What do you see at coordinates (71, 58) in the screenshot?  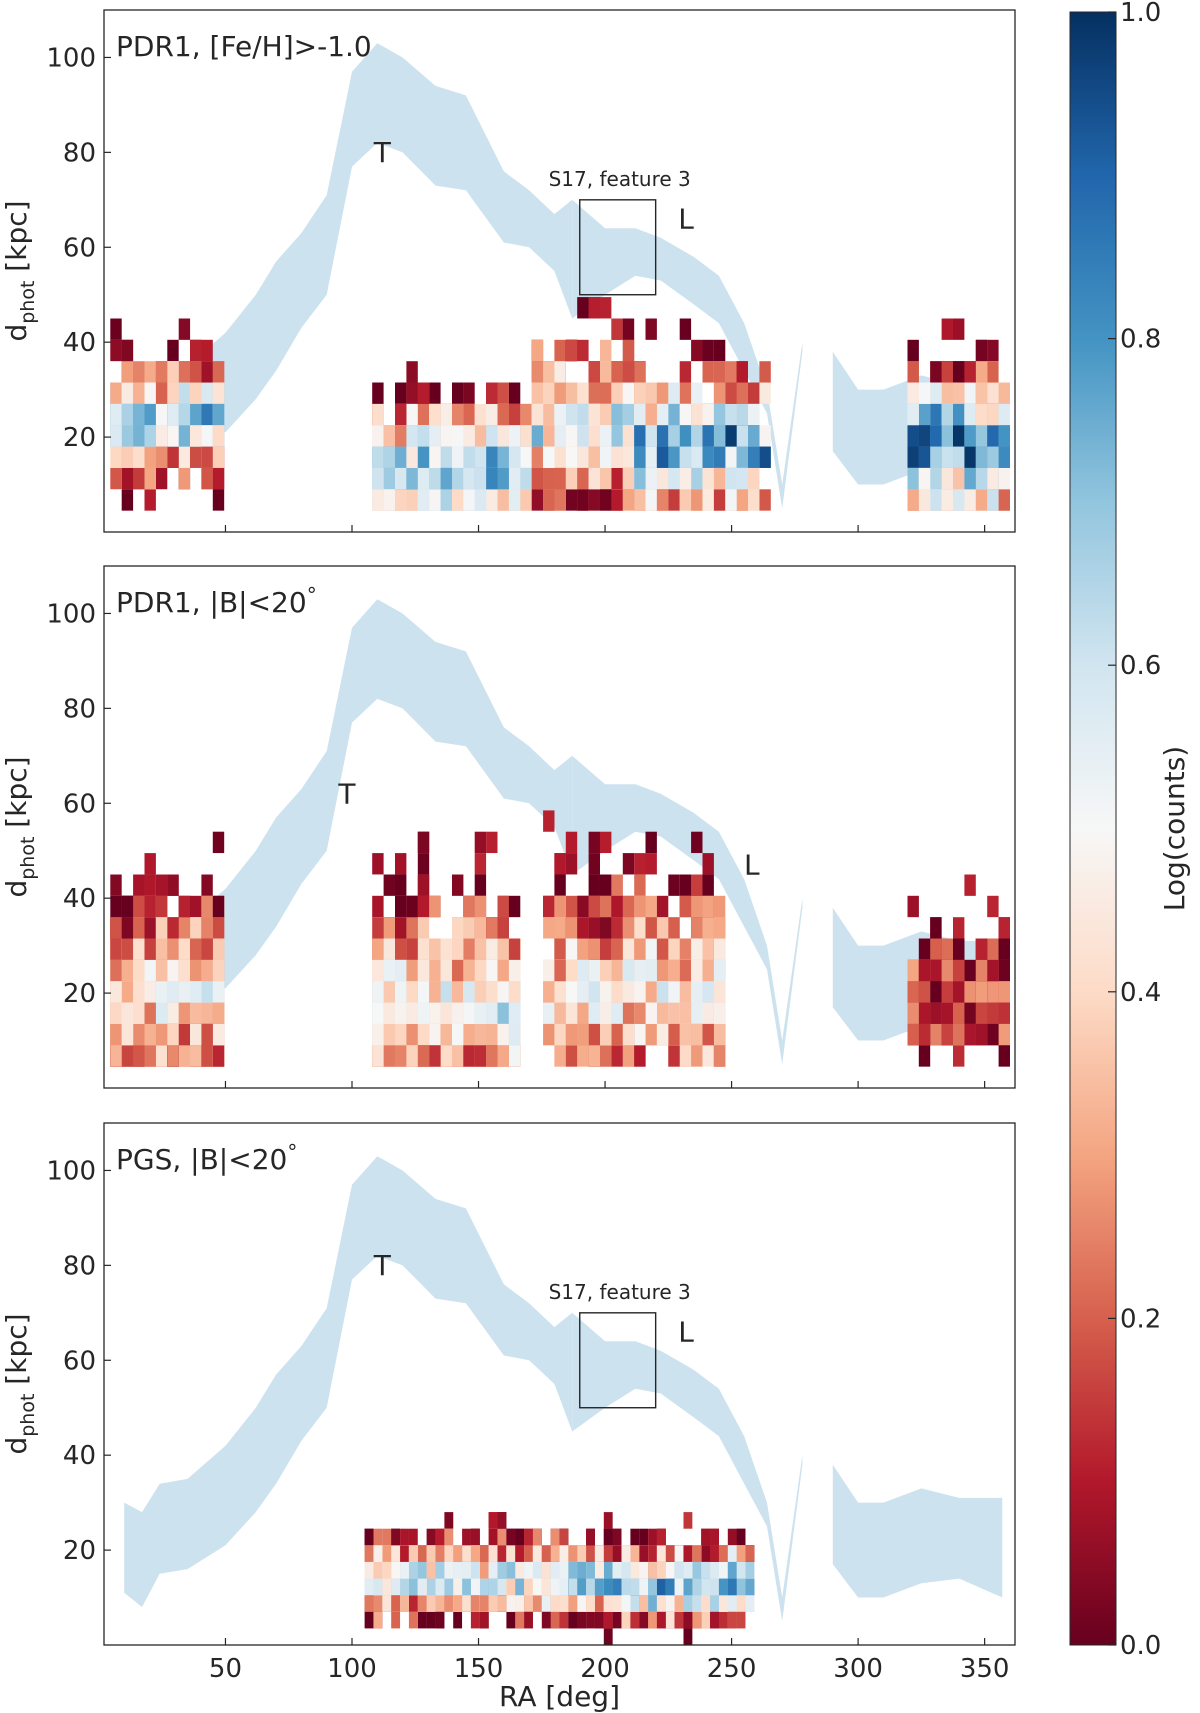 I see `y-tick-label: 100` at bounding box center [71, 58].